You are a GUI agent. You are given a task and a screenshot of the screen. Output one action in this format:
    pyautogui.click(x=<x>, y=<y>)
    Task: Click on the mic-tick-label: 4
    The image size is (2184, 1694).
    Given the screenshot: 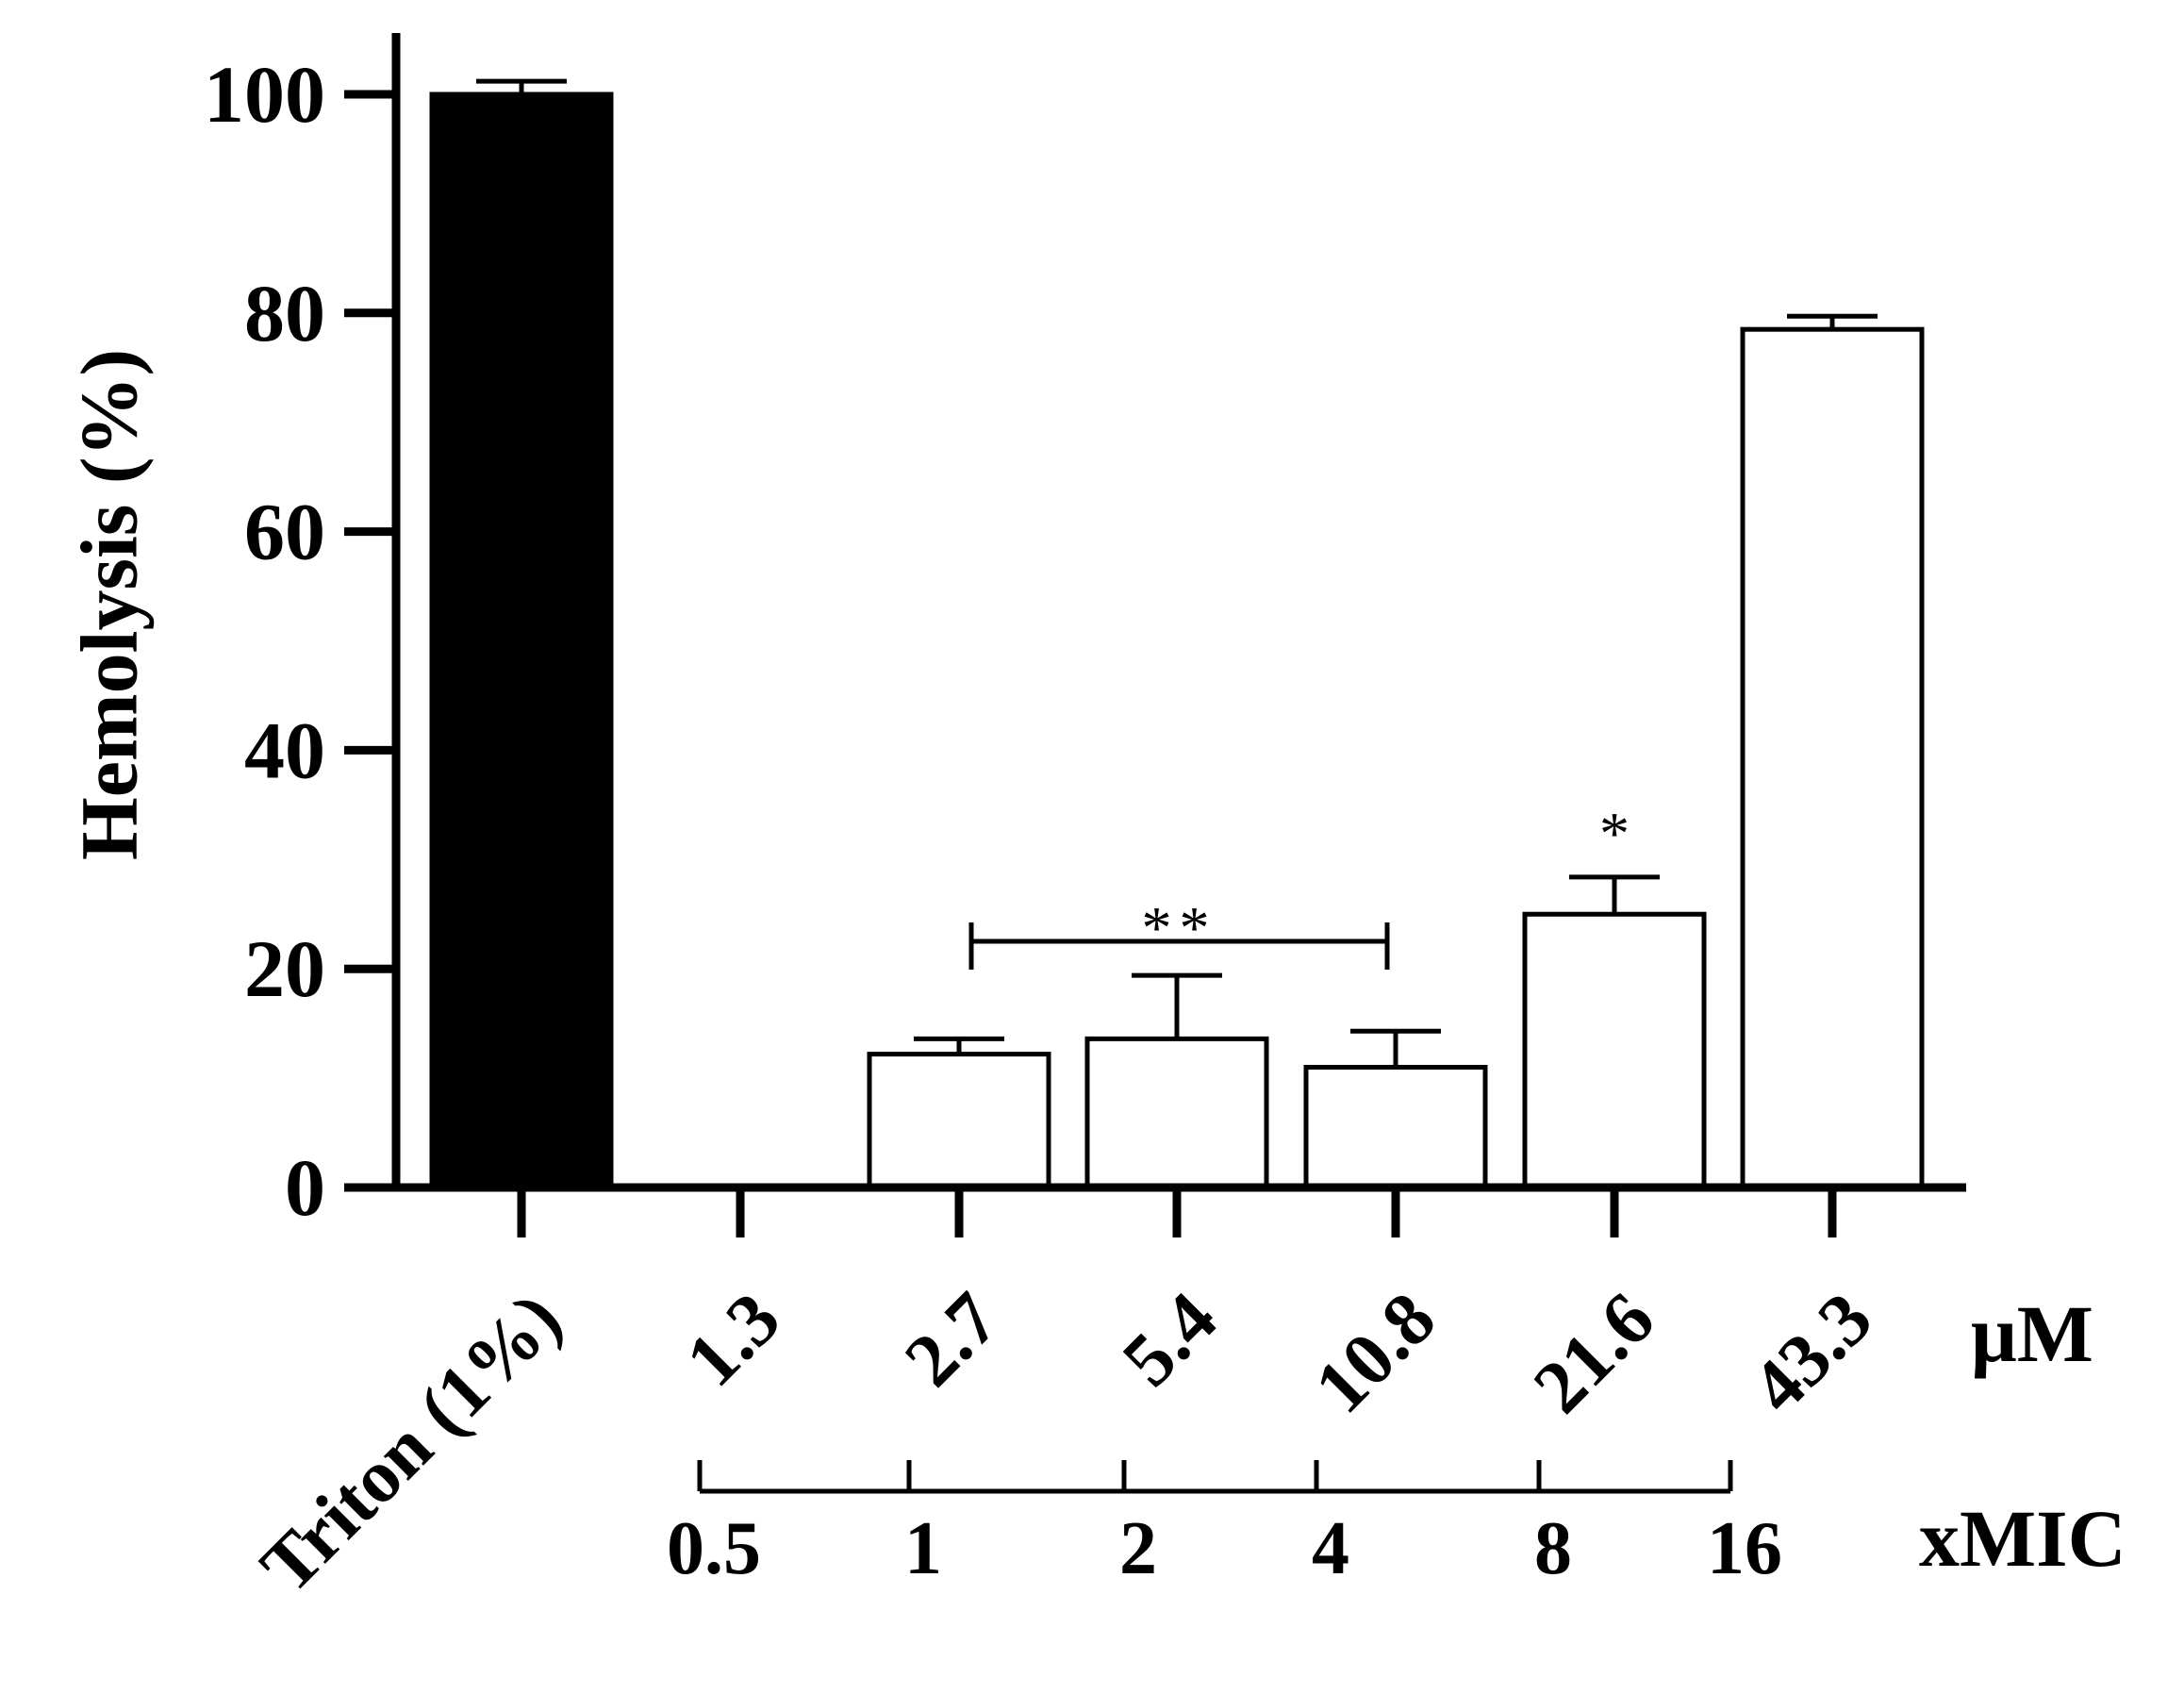 What is the action you would take?
    pyautogui.click(x=1331, y=1548)
    